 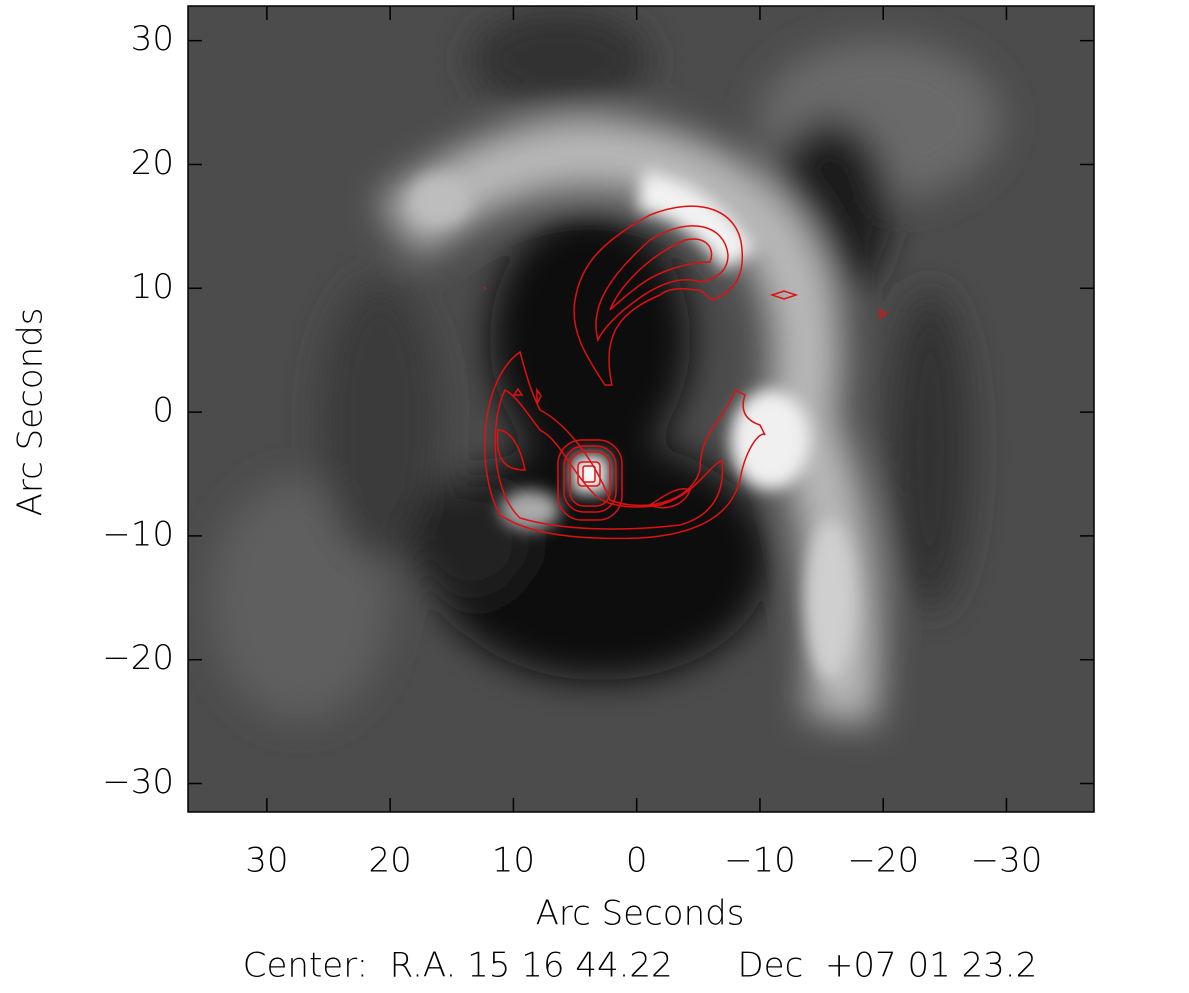 What do you see at coordinates (138, 534) in the screenshot?
I see `y-tick-label: −10` at bounding box center [138, 534].